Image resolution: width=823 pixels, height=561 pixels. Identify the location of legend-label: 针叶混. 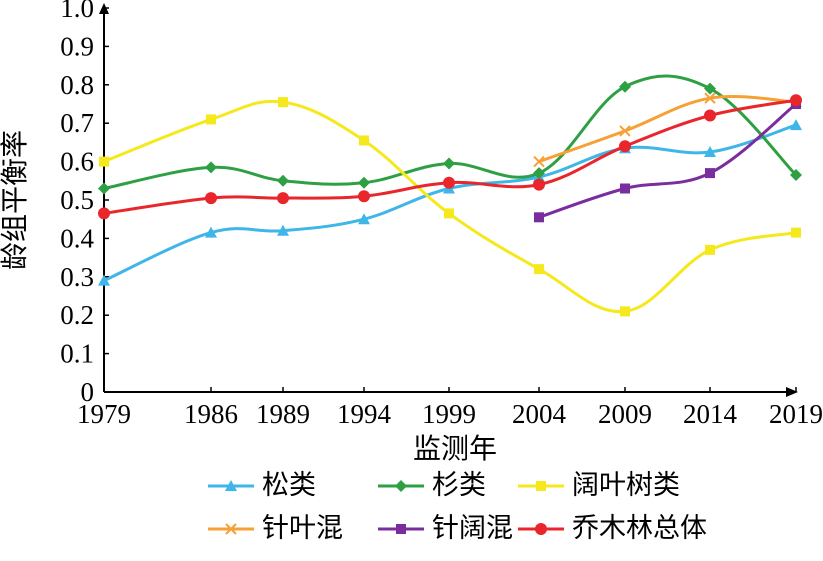
(302, 528).